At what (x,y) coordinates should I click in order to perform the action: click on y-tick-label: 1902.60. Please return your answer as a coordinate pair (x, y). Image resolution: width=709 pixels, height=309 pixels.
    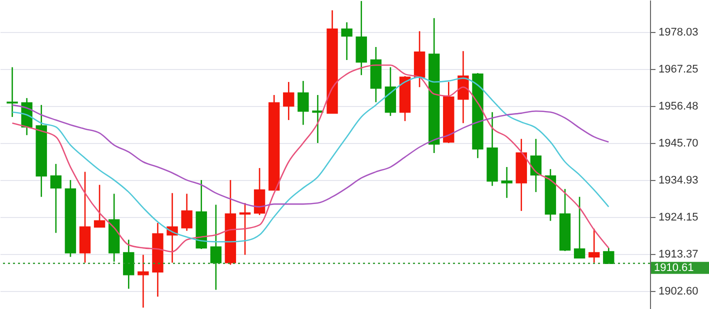
    Looking at the image, I should click on (678, 291).